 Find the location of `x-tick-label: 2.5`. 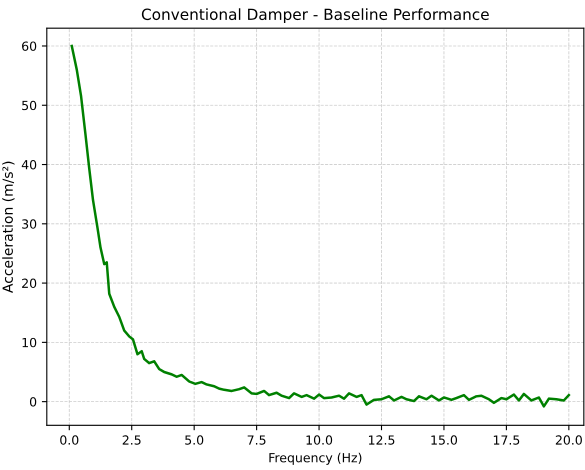

x-tick-label: 2.5 is located at coordinates (131, 440).